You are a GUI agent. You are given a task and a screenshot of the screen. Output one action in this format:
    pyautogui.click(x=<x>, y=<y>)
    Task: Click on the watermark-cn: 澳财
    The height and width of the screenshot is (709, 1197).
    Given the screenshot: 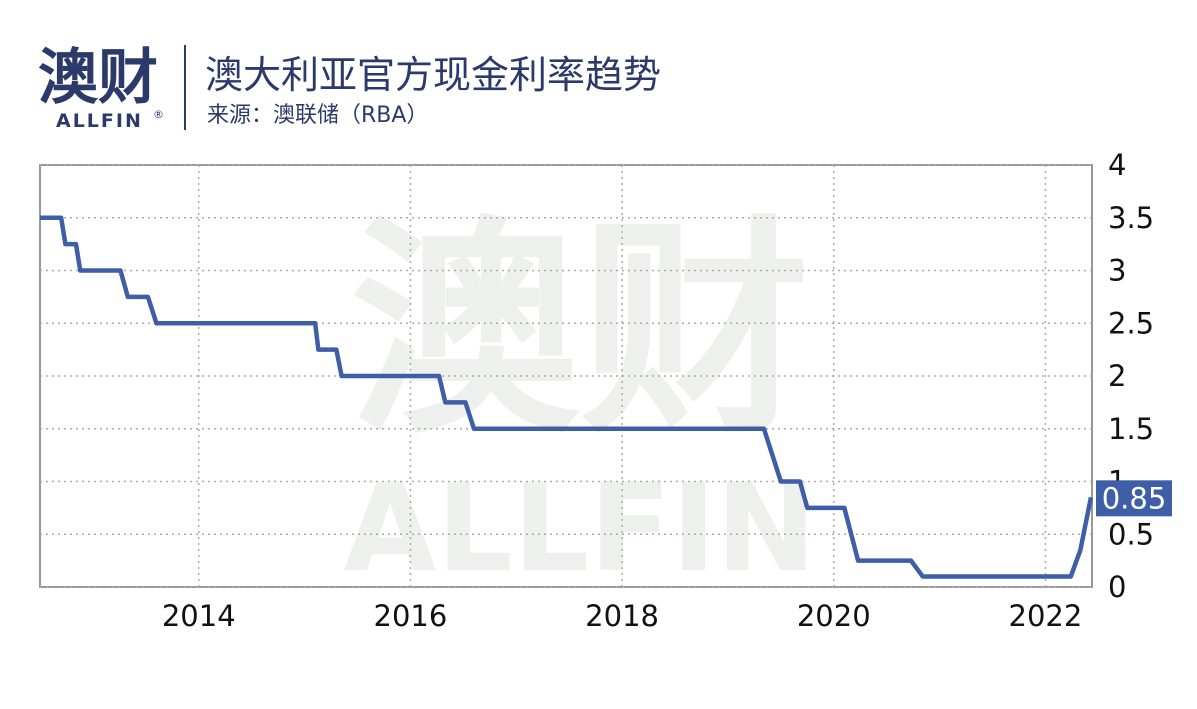 What is the action you would take?
    pyautogui.click(x=580, y=331)
    